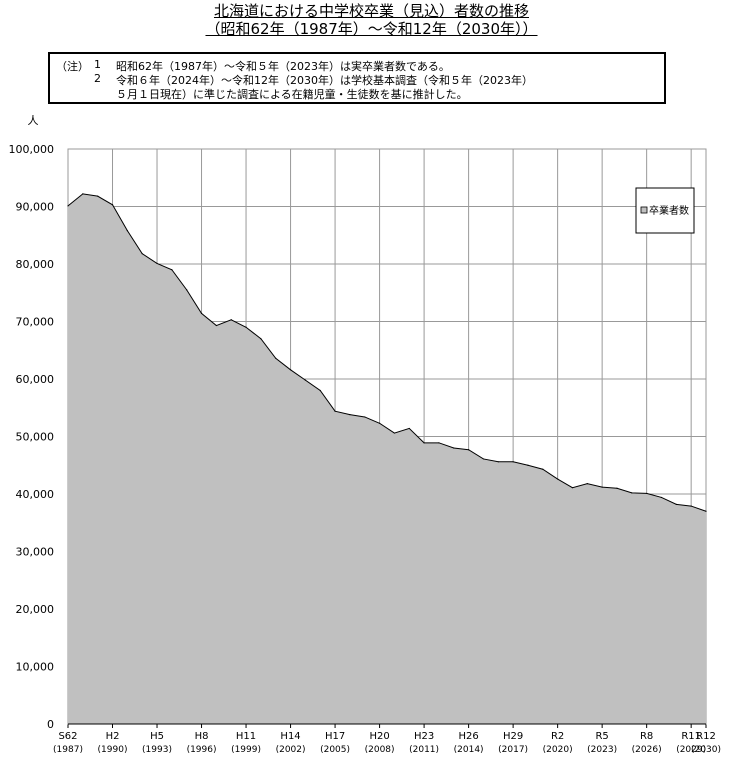 The height and width of the screenshot is (763, 743). Describe the element at coordinates (283, 66) in the screenshot. I see `note-item1-text: 昭和62年（1987年）～令和５年（2023年）は実卒業者数である。` at that location.